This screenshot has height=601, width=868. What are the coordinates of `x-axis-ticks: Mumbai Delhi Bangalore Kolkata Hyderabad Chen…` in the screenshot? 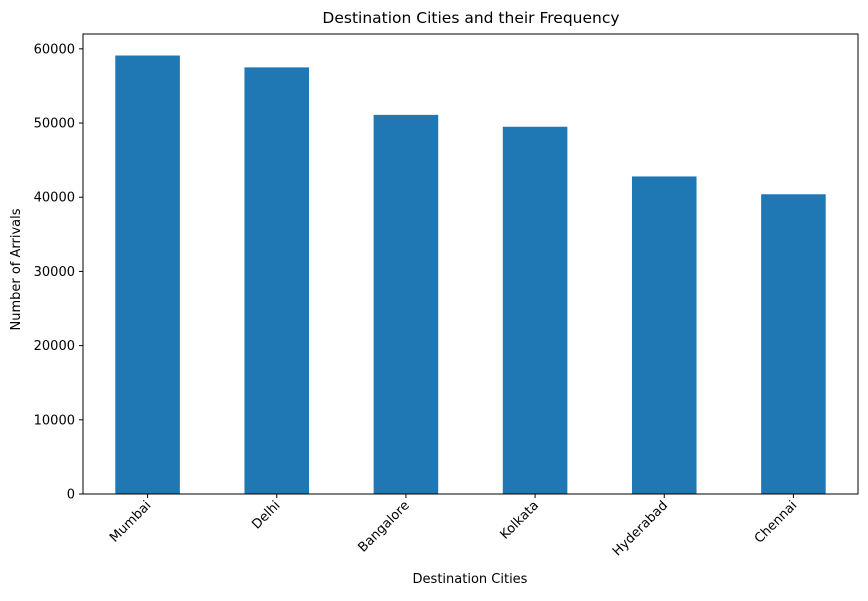 It's located at (453, 526).